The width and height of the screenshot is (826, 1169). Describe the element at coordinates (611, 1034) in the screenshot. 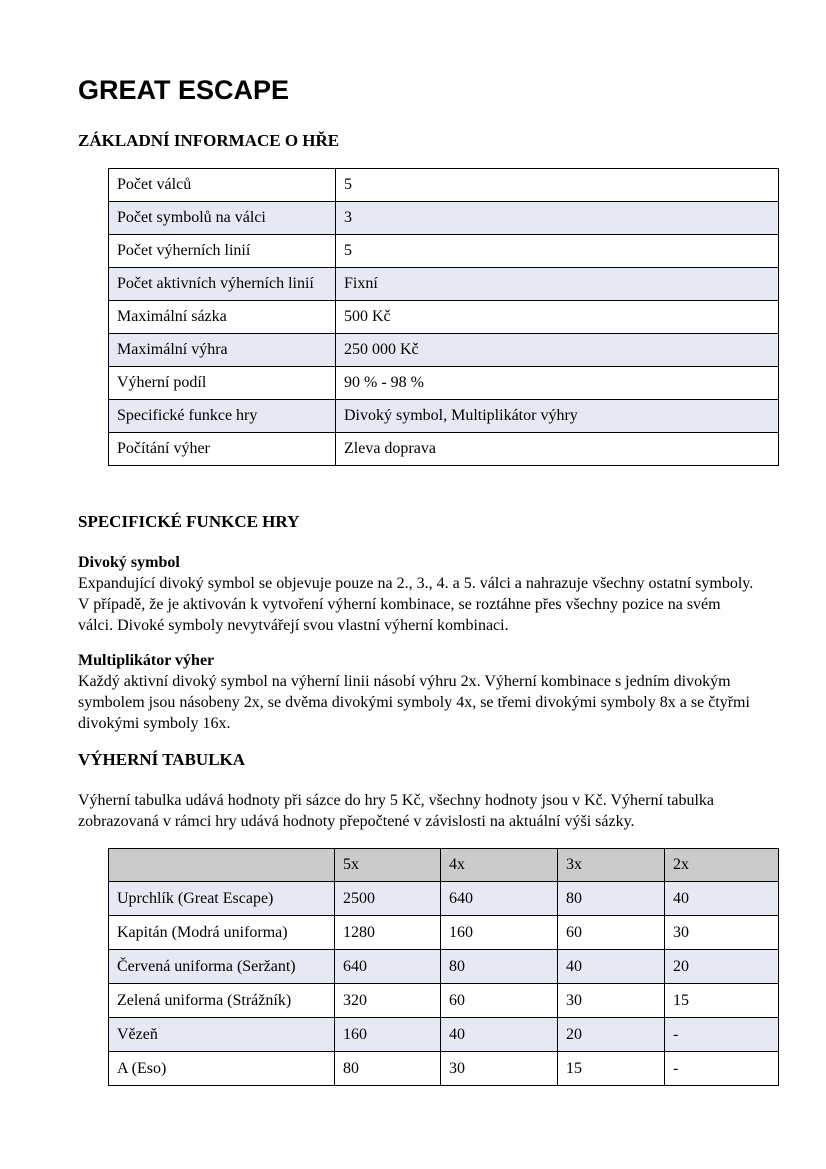

I see `payout-3x: 20` at that location.